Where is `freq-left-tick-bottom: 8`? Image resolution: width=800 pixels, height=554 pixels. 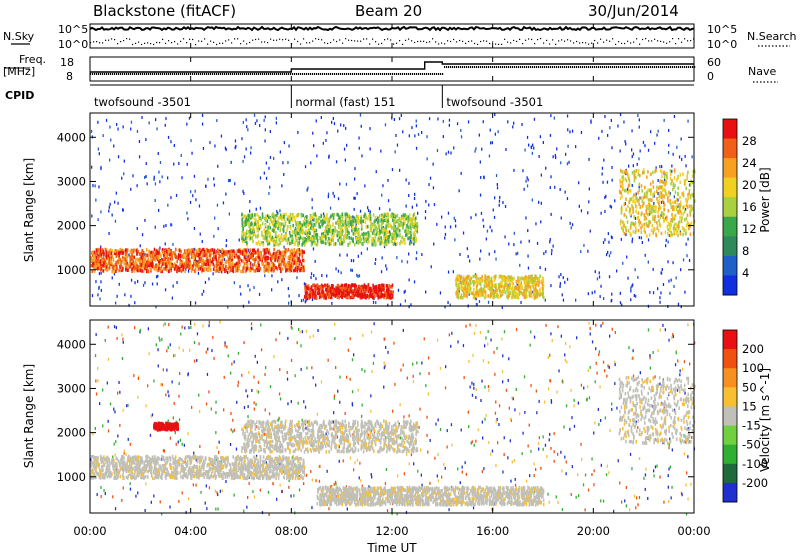
freq-left-tick-bottom: 8 is located at coordinates (69, 76).